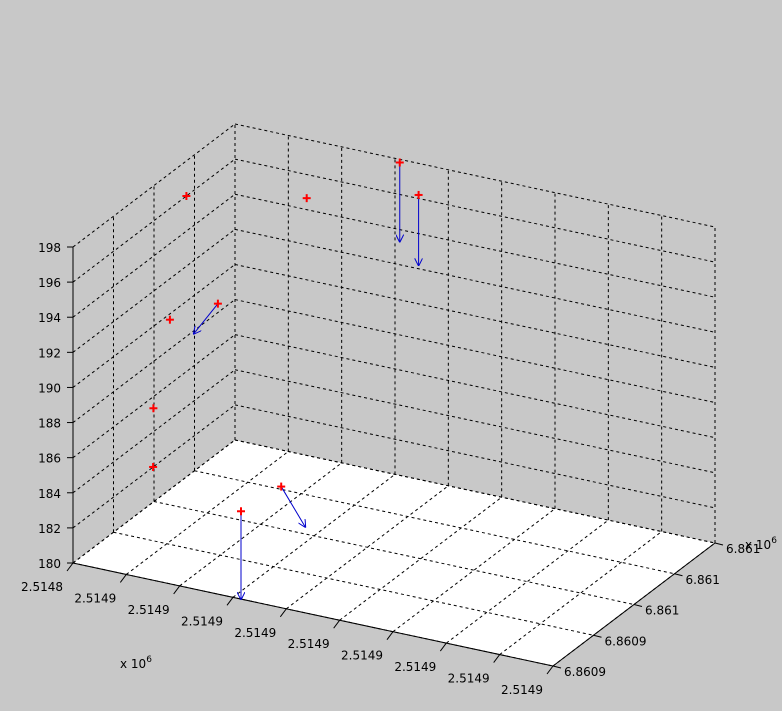  What do you see at coordinates (49, 529) in the screenshot?
I see `z-tick-label: 182` at bounding box center [49, 529].